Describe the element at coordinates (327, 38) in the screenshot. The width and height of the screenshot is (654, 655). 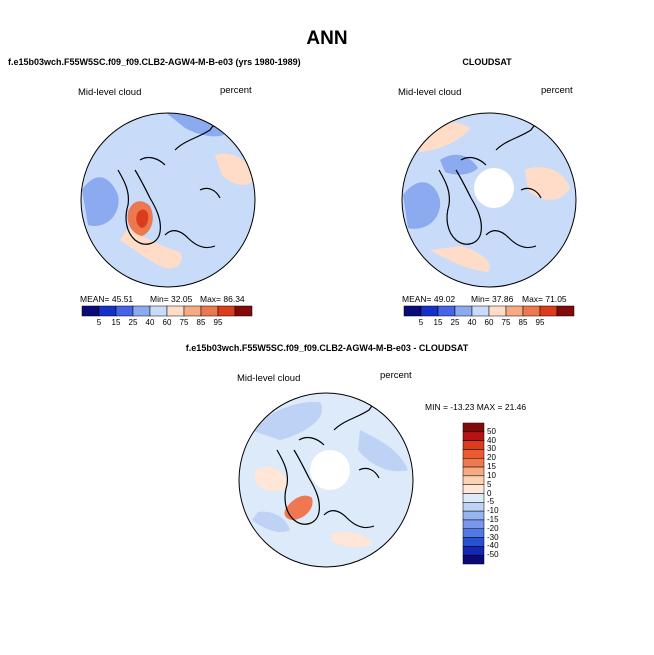
I see `page-title: ANN` at that location.